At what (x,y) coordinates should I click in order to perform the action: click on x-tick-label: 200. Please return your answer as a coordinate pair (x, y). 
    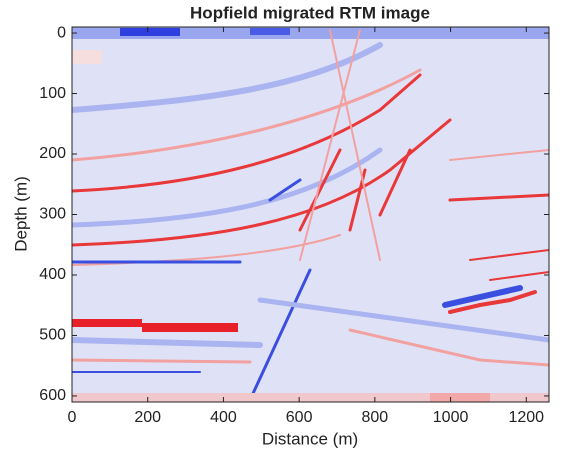
    Looking at the image, I should click on (147, 417).